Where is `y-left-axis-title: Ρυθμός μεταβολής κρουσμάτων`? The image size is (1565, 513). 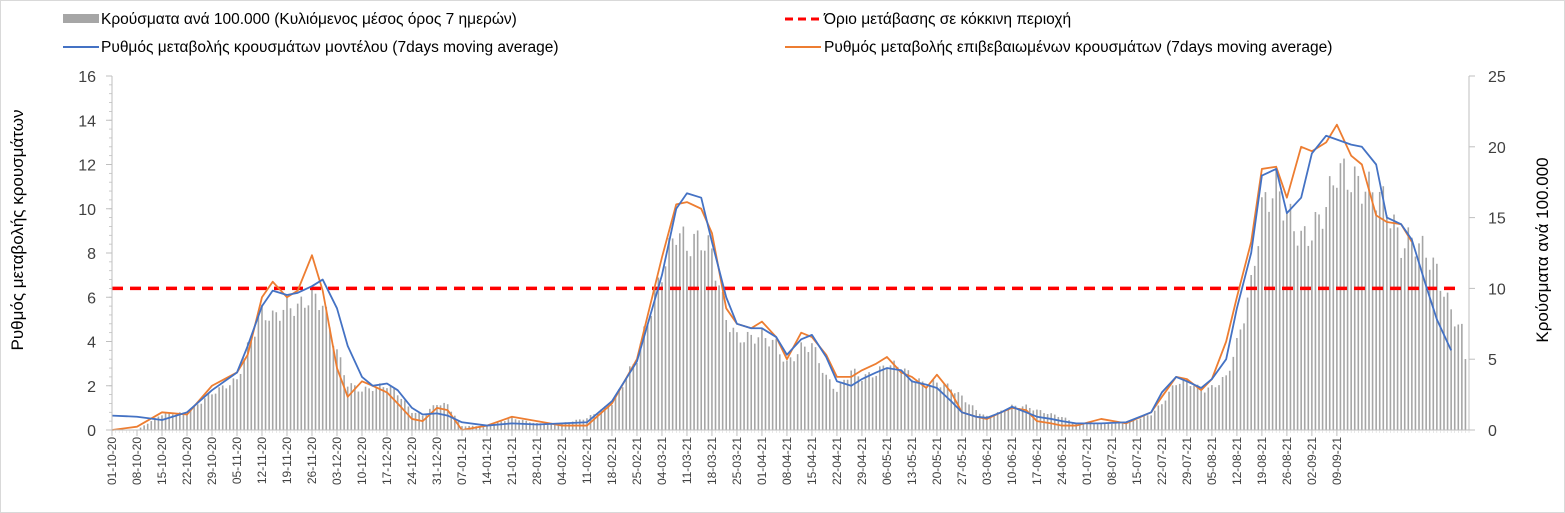
y-left-axis-title: Ρυθμός μεταβολής κρουσμάτων is located at coordinates (17, 230).